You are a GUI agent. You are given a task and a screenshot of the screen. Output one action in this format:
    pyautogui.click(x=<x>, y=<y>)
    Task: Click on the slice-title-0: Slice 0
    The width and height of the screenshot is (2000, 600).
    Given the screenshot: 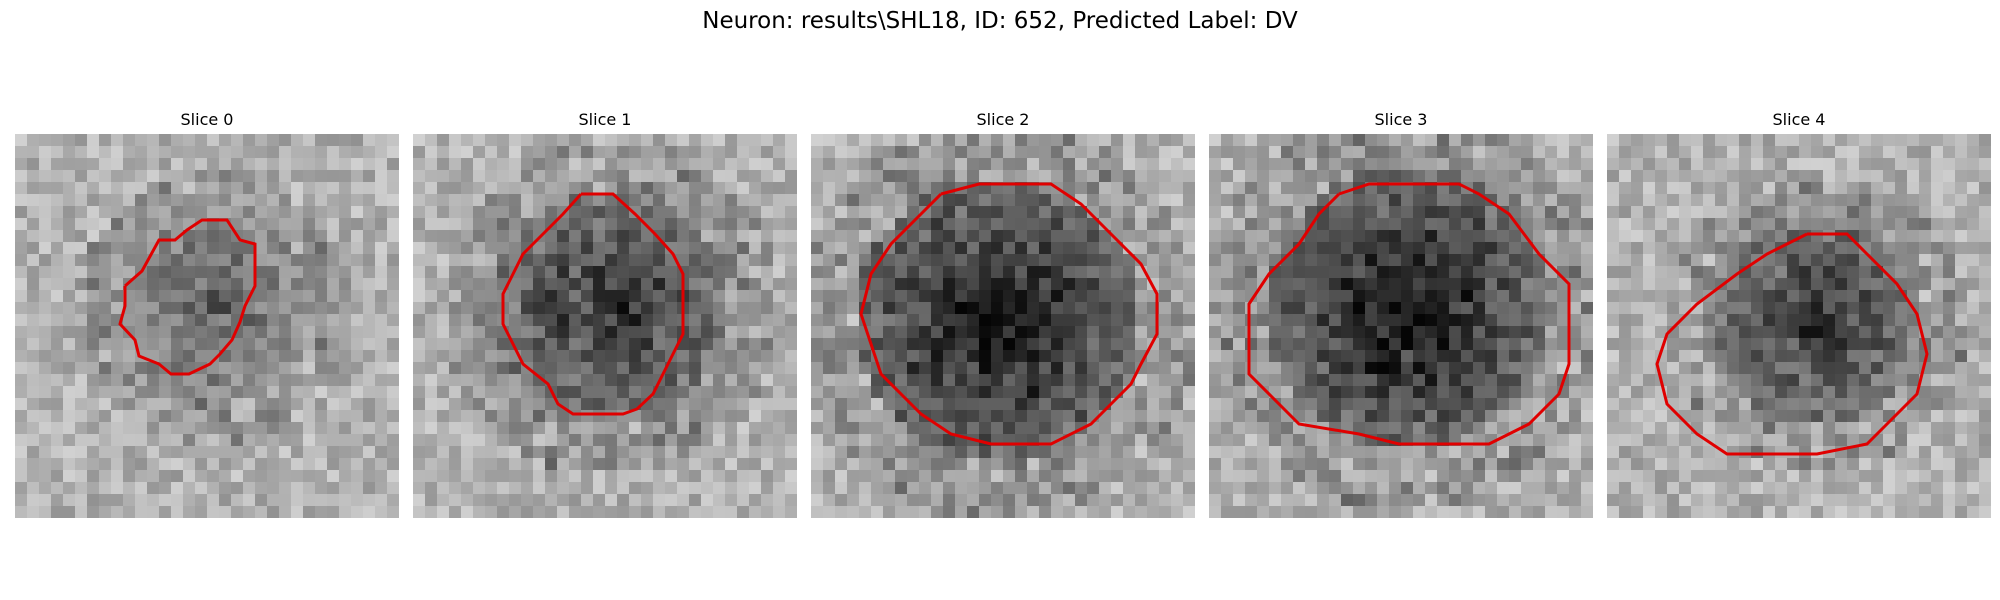 What is the action you would take?
    pyautogui.click(x=207, y=119)
    